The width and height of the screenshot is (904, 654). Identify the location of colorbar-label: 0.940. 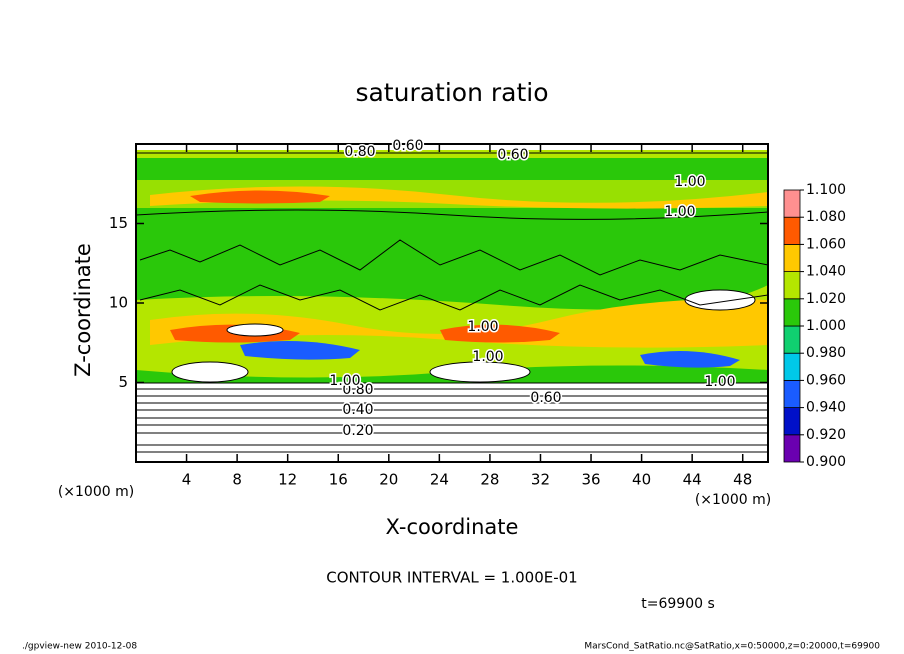
(826, 408).